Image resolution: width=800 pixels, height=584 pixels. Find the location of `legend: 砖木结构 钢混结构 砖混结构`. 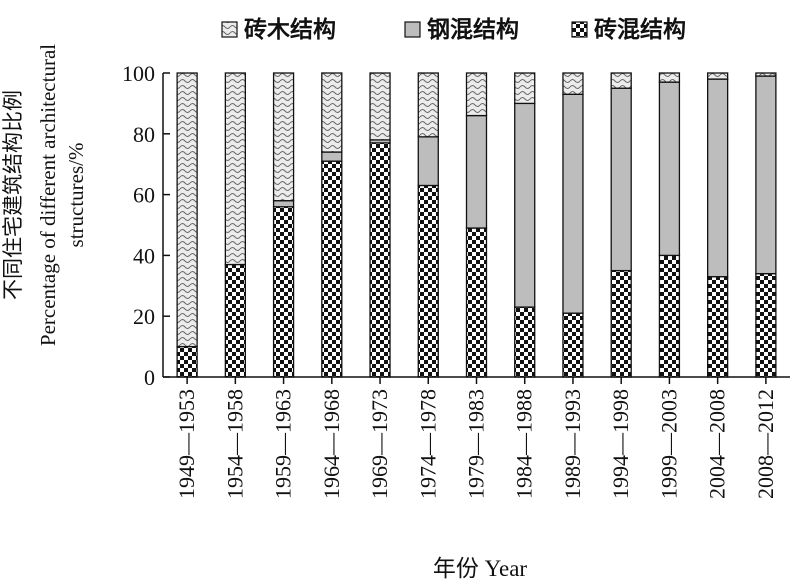

legend: 砖木结构 钢混结构 砖混结构 is located at coordinates (453, 29).